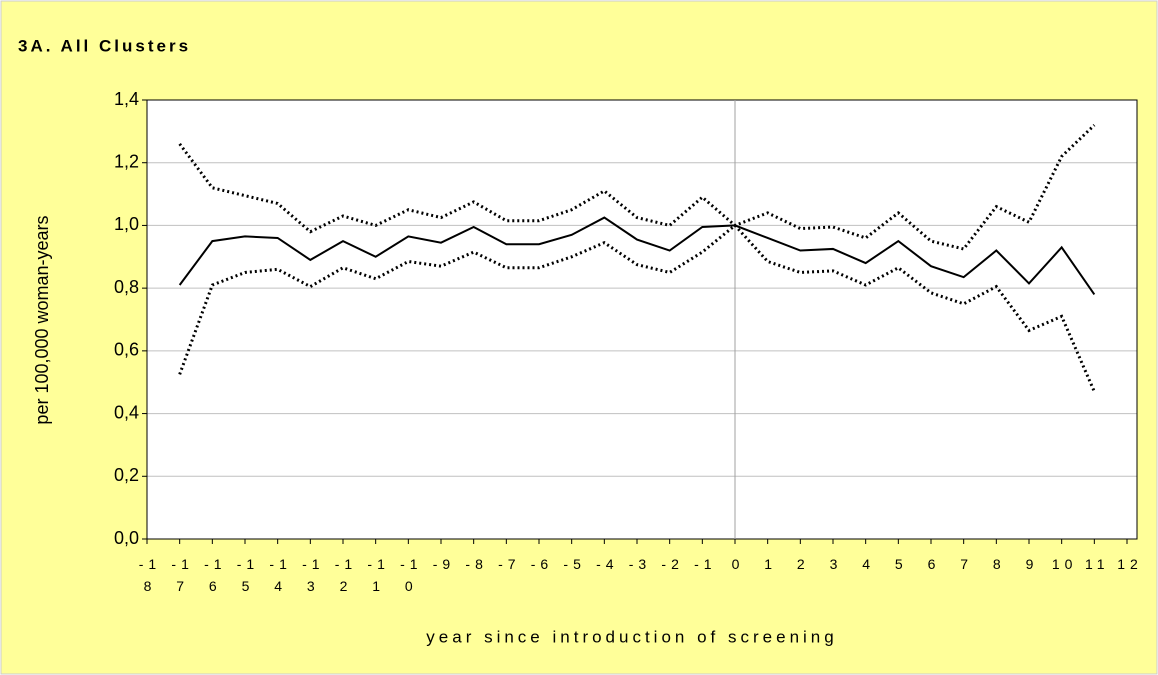  I want to click on x-tick-label: 10, so click(1064, 564).